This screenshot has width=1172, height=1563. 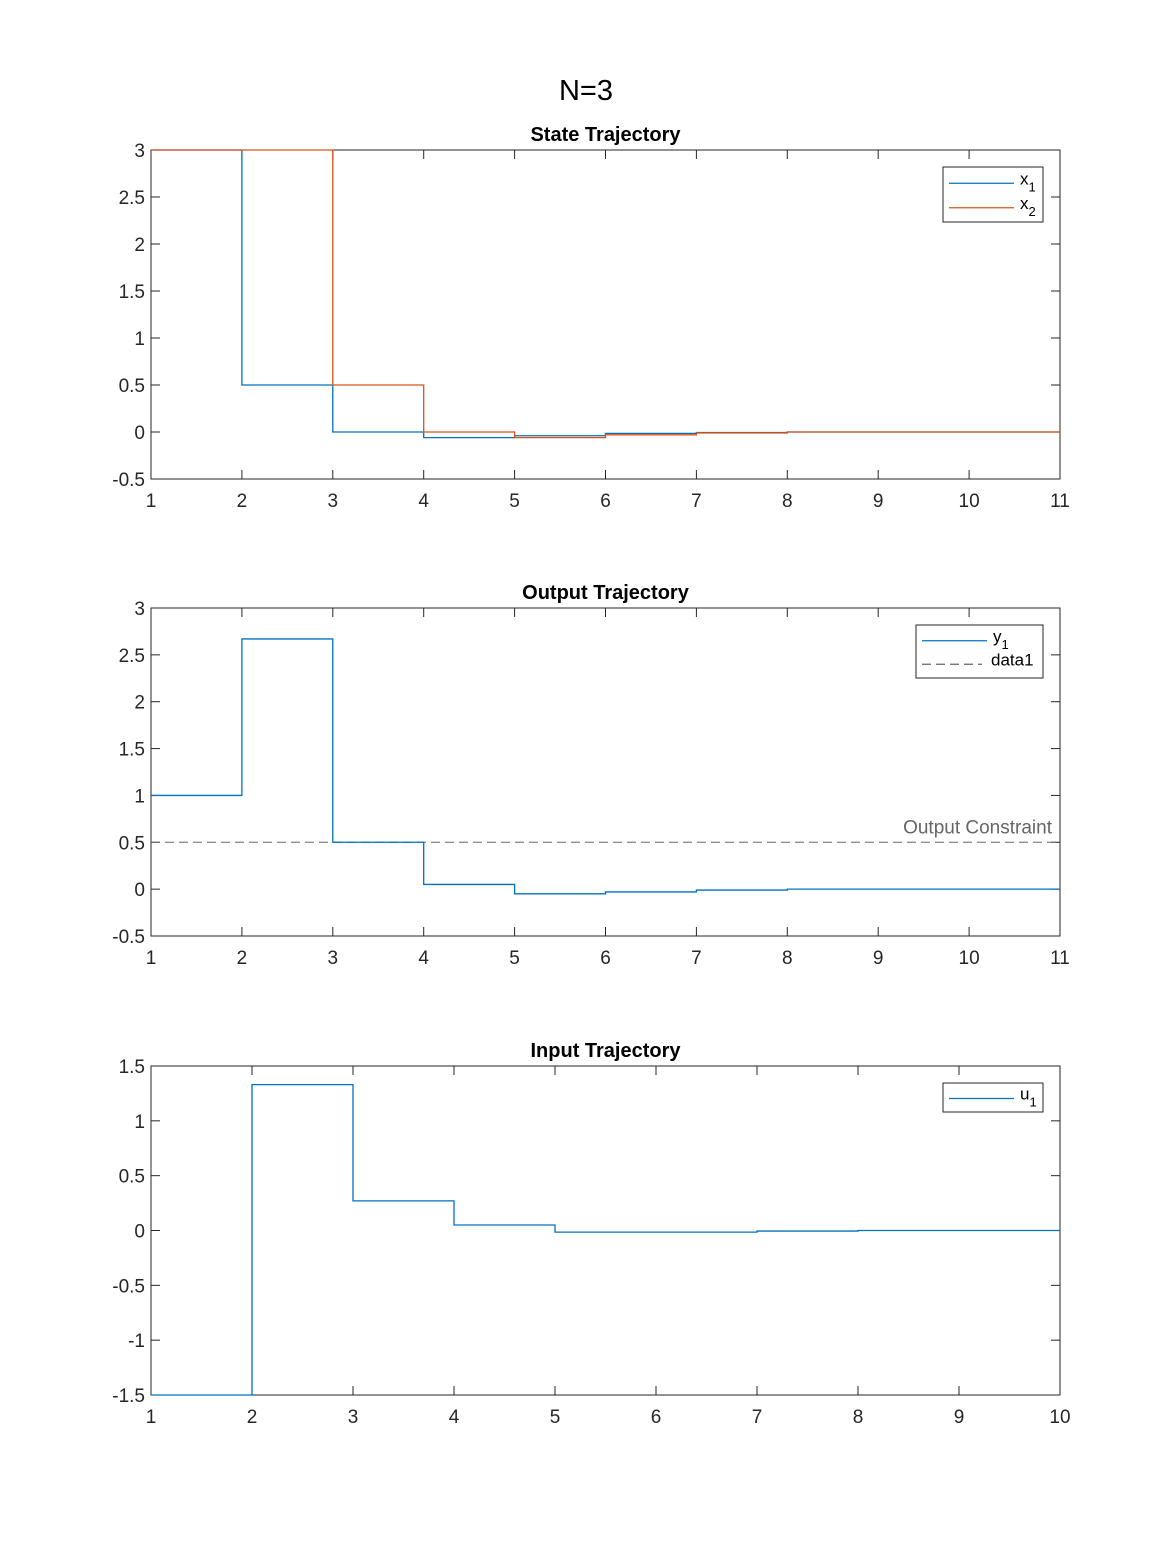 I want to click on legend-label-base: data1, so click(x=1012, y=659).